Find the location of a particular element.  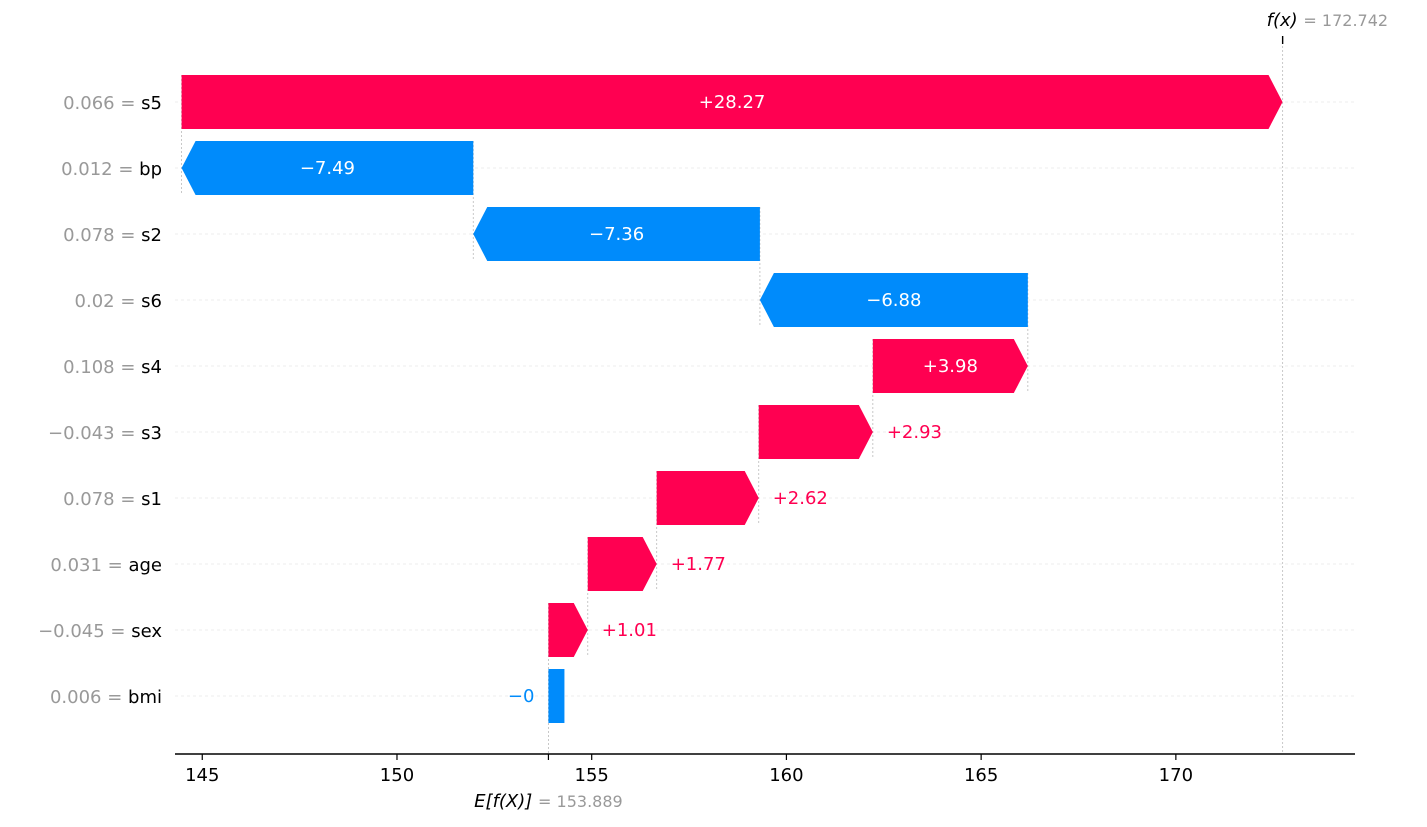

feature-label-s1: 0.078 = s1 is located at coordinates (112, 499).